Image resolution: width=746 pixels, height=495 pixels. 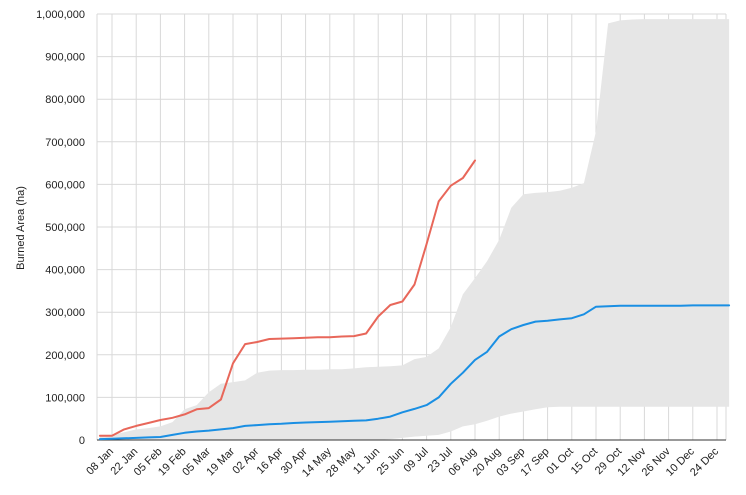 I want to click on y-tick-label: 700,000, so click(x=65, y=143).